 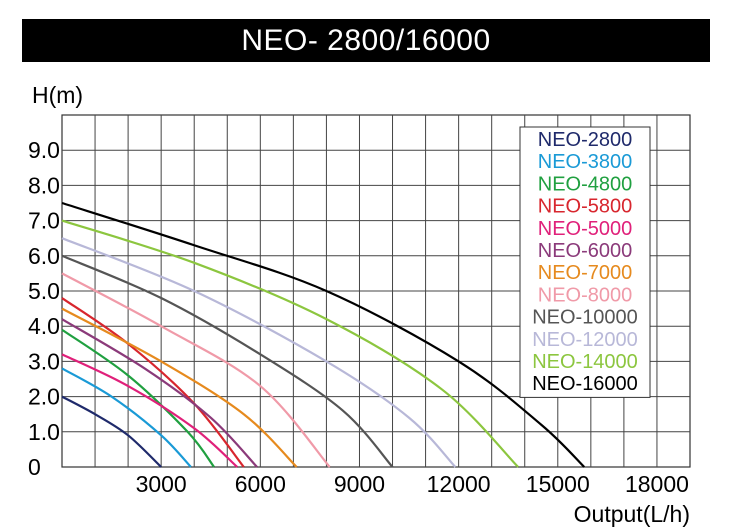 I want to click on y-tick-label: 5.0, so click(x=44, y=291).